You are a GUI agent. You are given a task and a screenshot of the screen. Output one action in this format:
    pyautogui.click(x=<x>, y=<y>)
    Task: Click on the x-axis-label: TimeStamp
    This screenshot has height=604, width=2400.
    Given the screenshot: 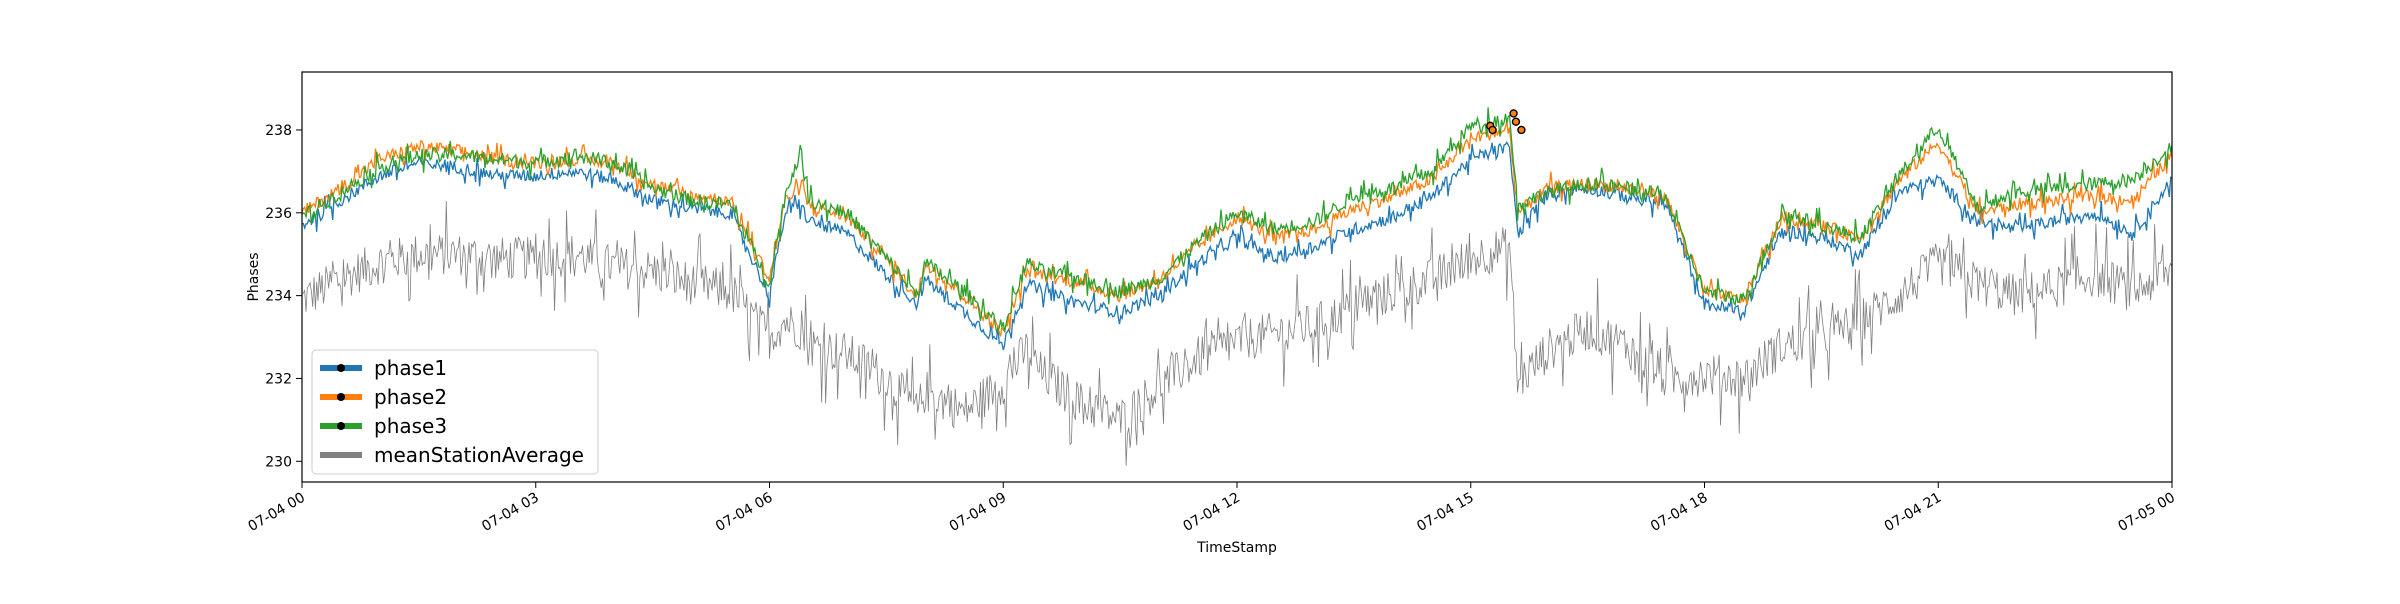 What is the action you would take?
    pyautogui.click(x=1236, y=548)
    